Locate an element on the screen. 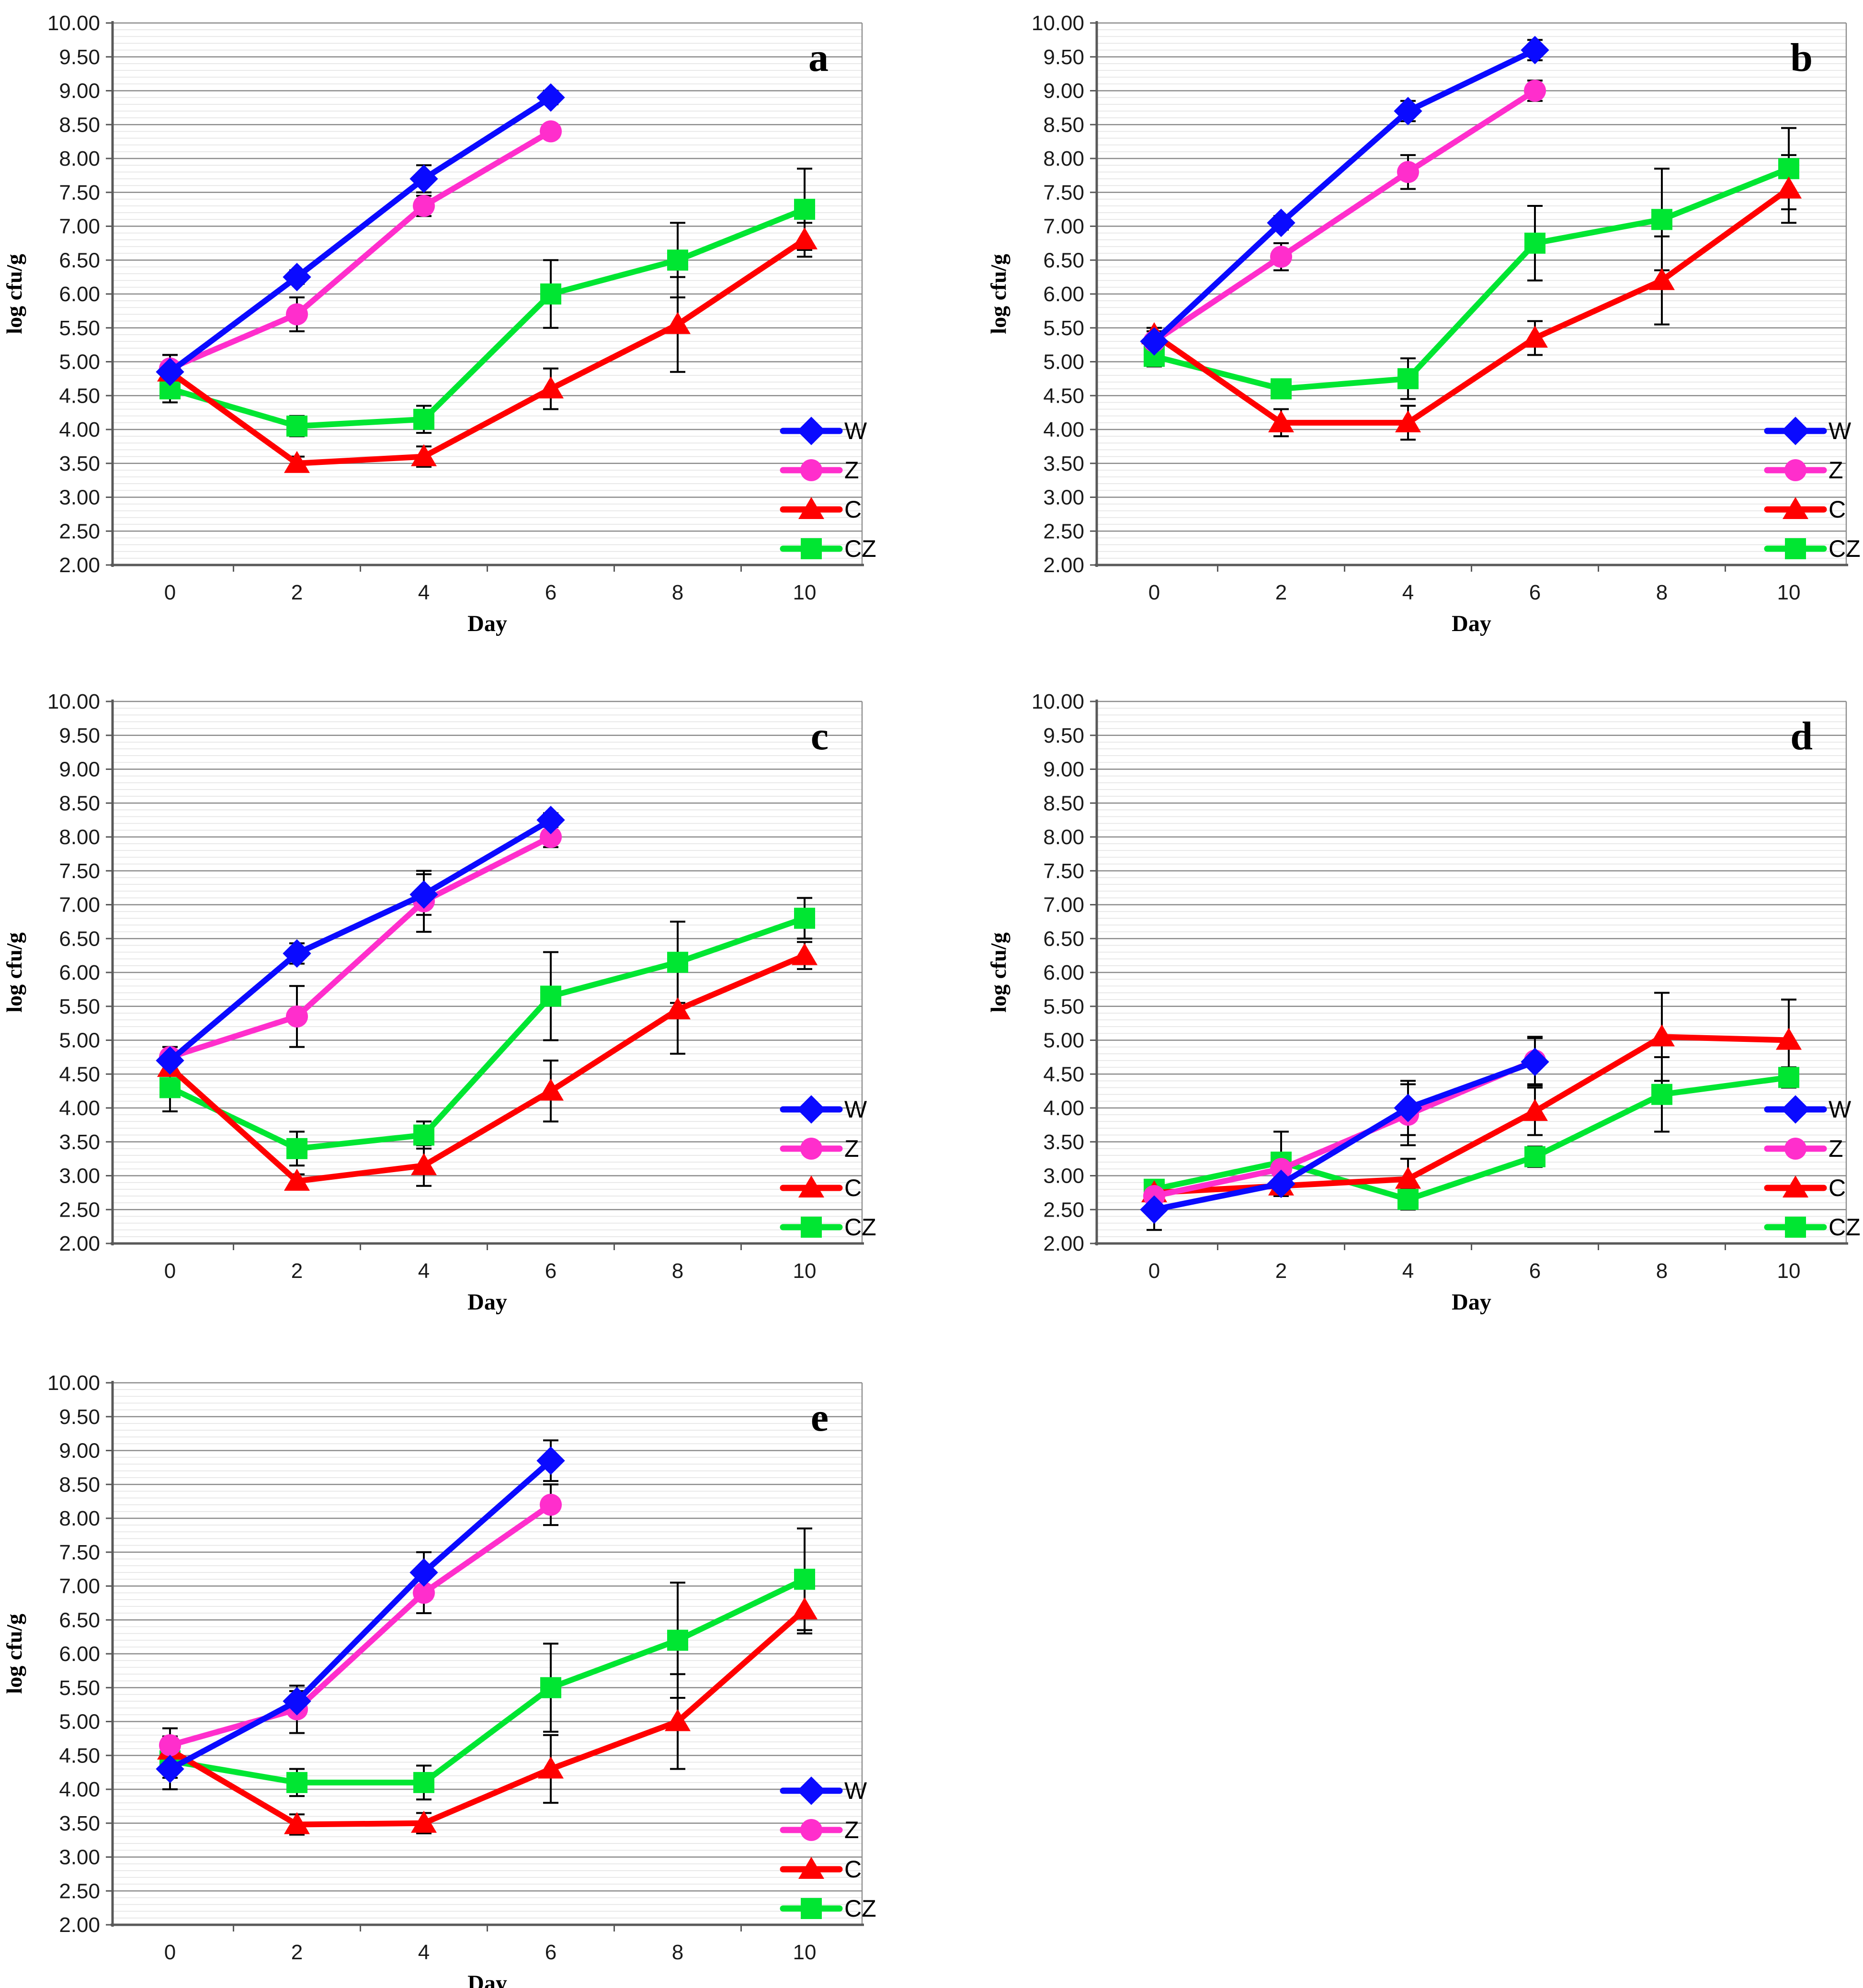 The height and width of the screenshot is (1988, 1863). y-tick-label: 7.50 is located at coordinates (79, 192).